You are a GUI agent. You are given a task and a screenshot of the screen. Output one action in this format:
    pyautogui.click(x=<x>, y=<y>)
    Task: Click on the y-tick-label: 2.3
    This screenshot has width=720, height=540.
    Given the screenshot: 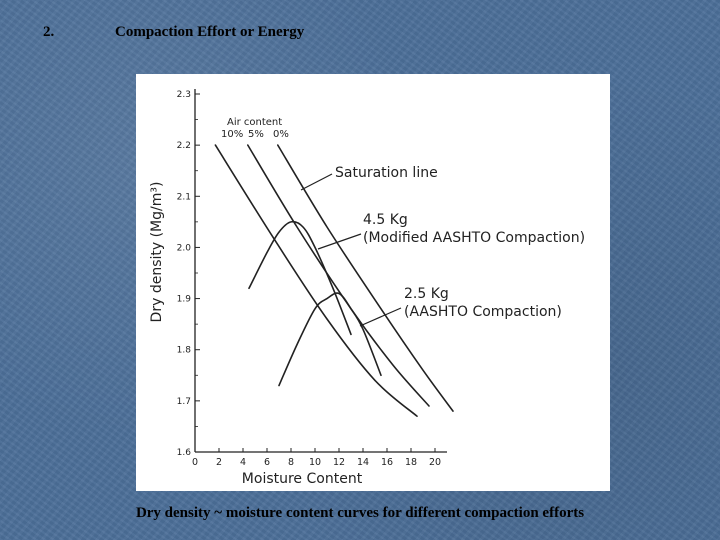 What is the action you would take?
    pyautogui.click(x=184, y=95)
    